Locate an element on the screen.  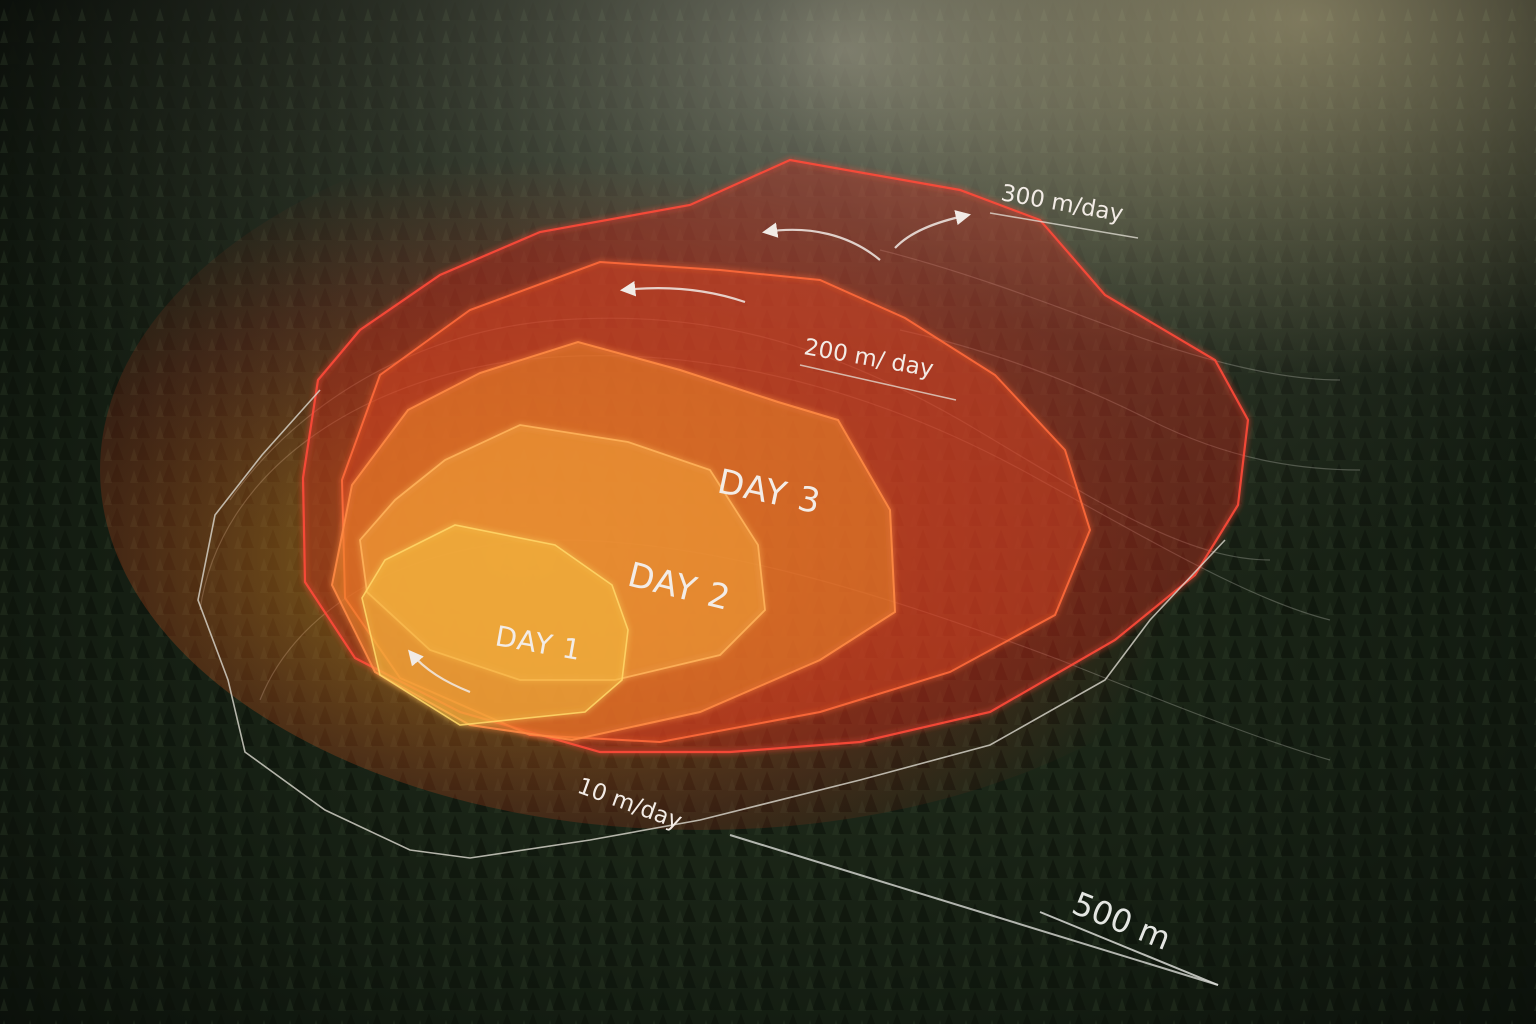
zone-day-1-core is located at coordinates (495, 625).